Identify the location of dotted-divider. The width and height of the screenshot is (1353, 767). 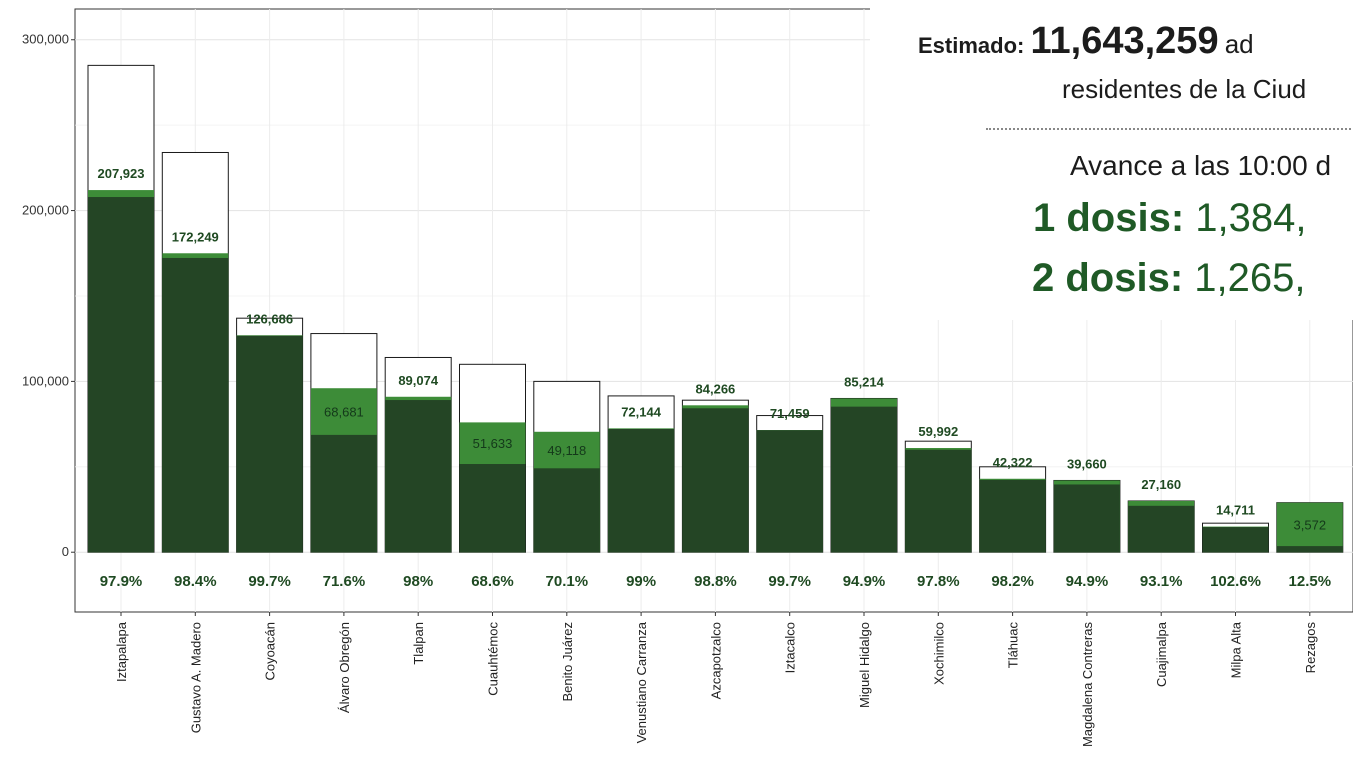
(1169, 129).